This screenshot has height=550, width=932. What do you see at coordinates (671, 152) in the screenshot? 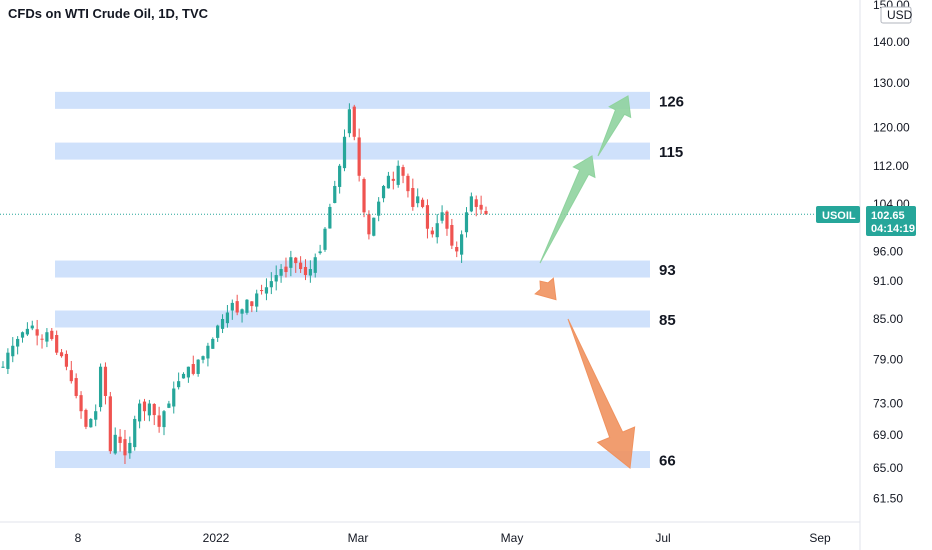
I see `level-label: 115` at bounding box center [671, 152].